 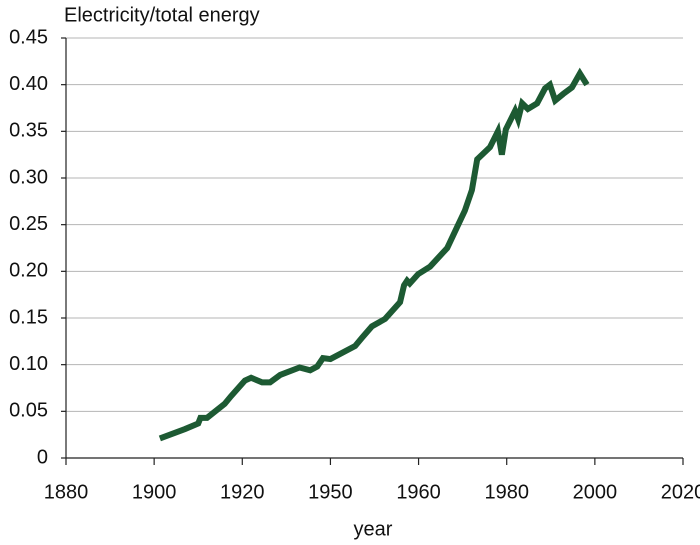 What do you see at coordinates (154, 492) in the screenshot?
I see `x-tick-label: 1900` at bounding box center [154, 492].